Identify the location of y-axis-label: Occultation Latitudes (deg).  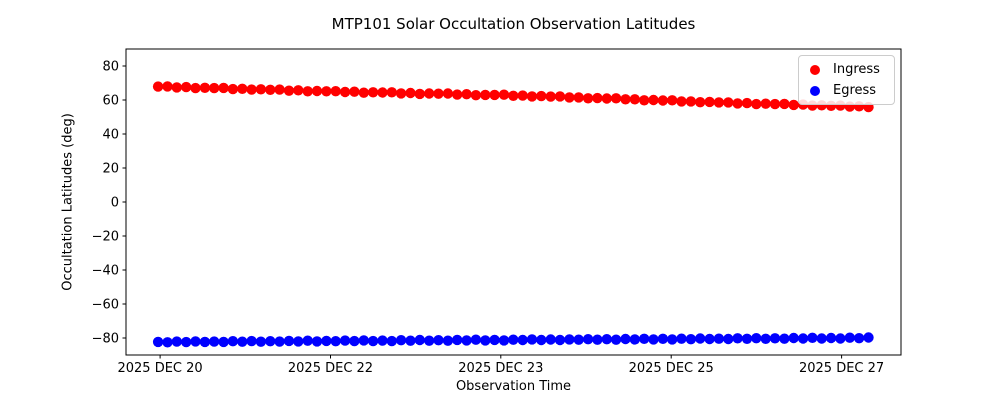
(68, 202).